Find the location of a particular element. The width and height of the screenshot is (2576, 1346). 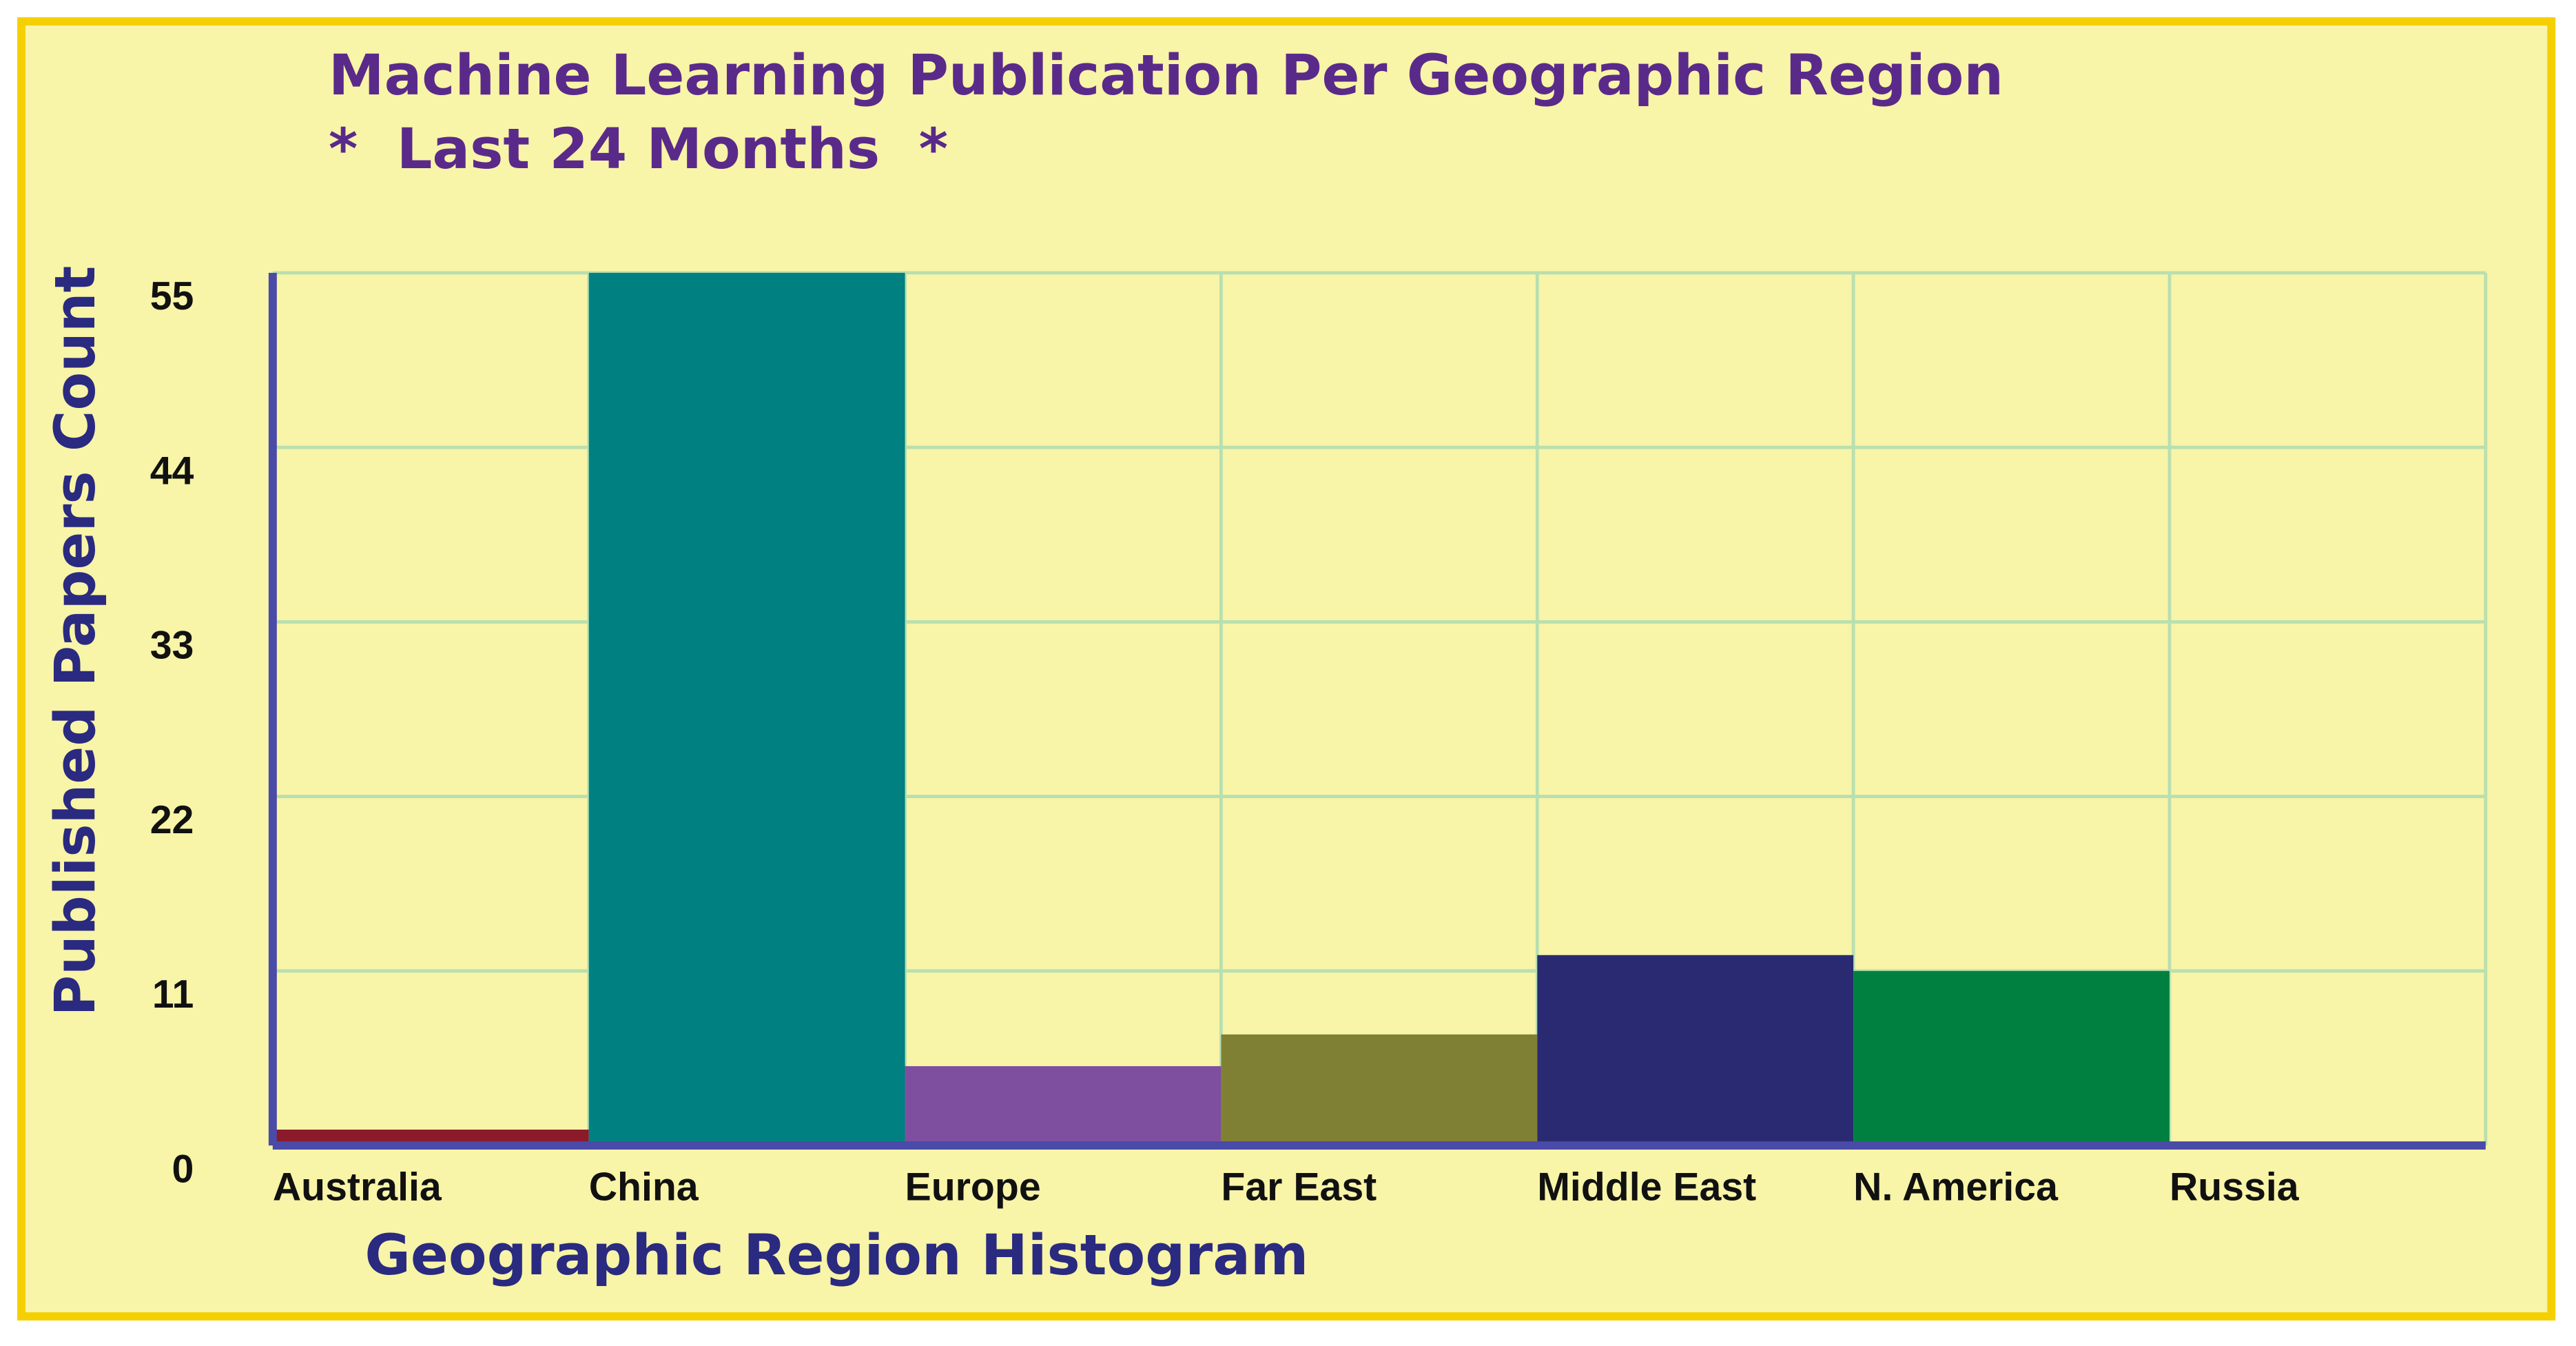

x-tick-label: Middle East is located at coordinates (1646, 1187).